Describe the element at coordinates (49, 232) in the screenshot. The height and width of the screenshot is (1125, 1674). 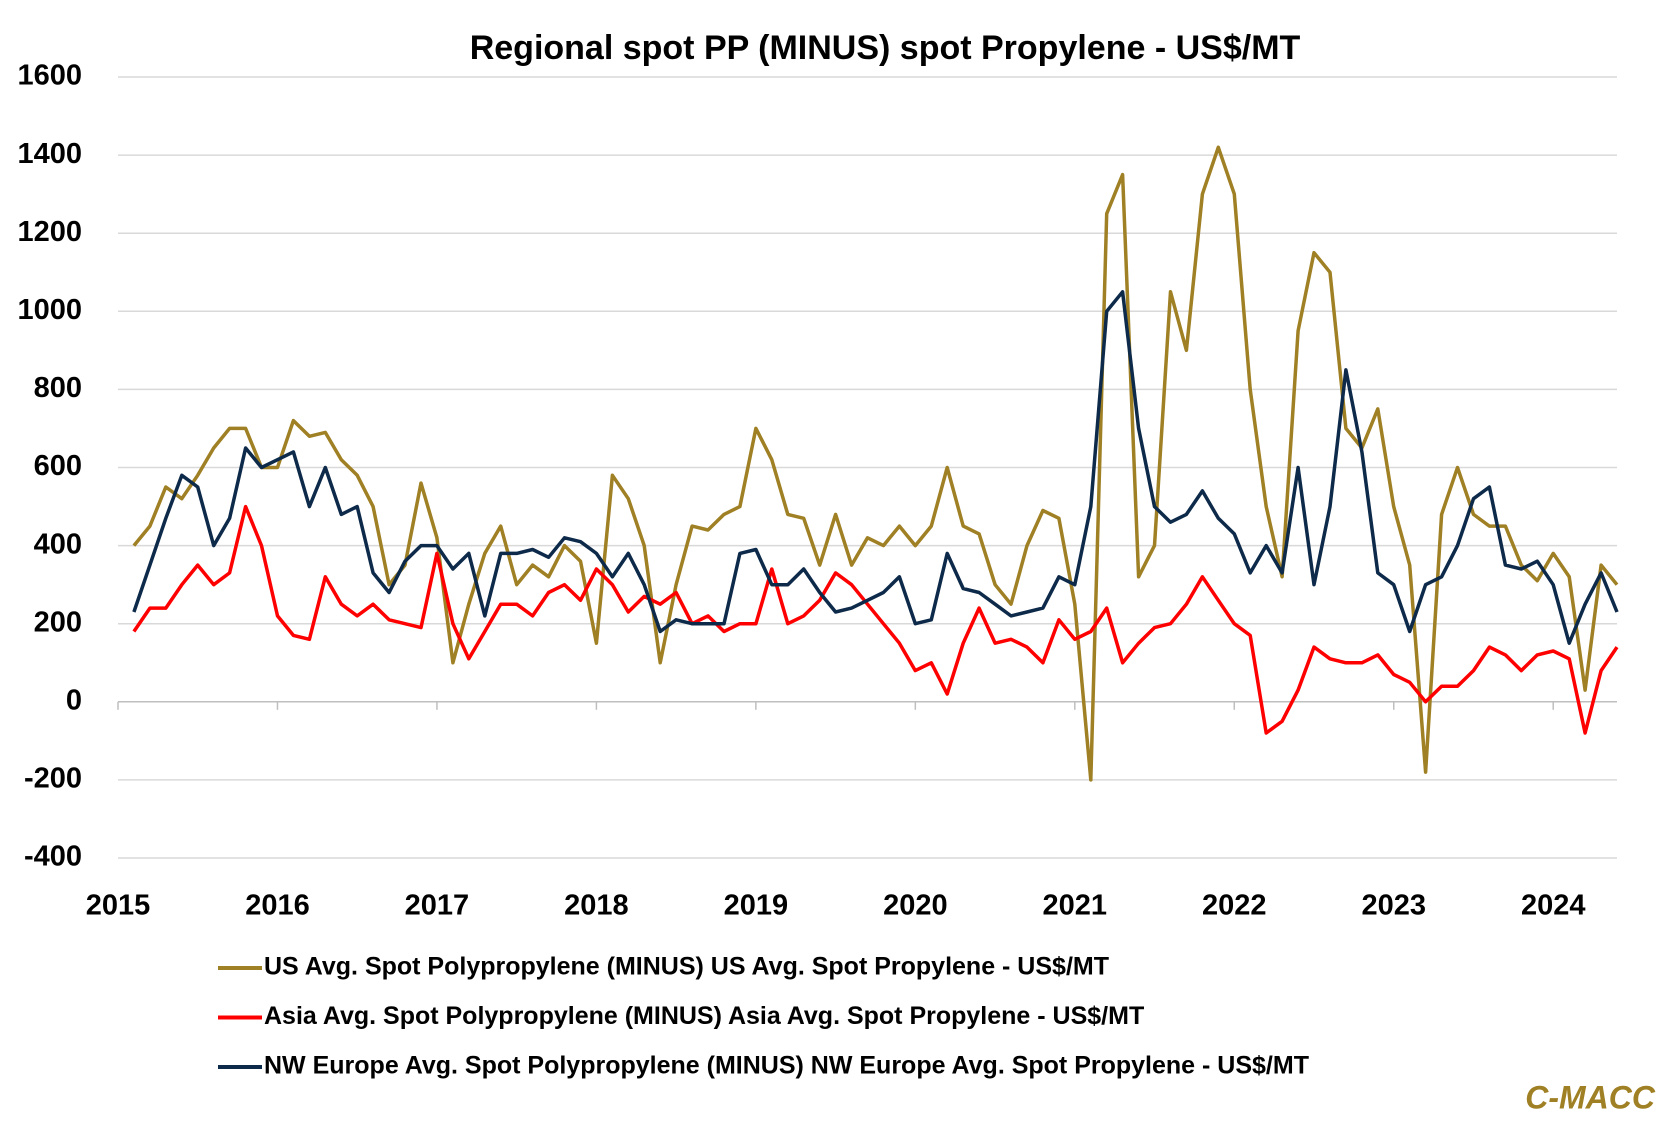
I see `y-tick-label: 1200` at that location.